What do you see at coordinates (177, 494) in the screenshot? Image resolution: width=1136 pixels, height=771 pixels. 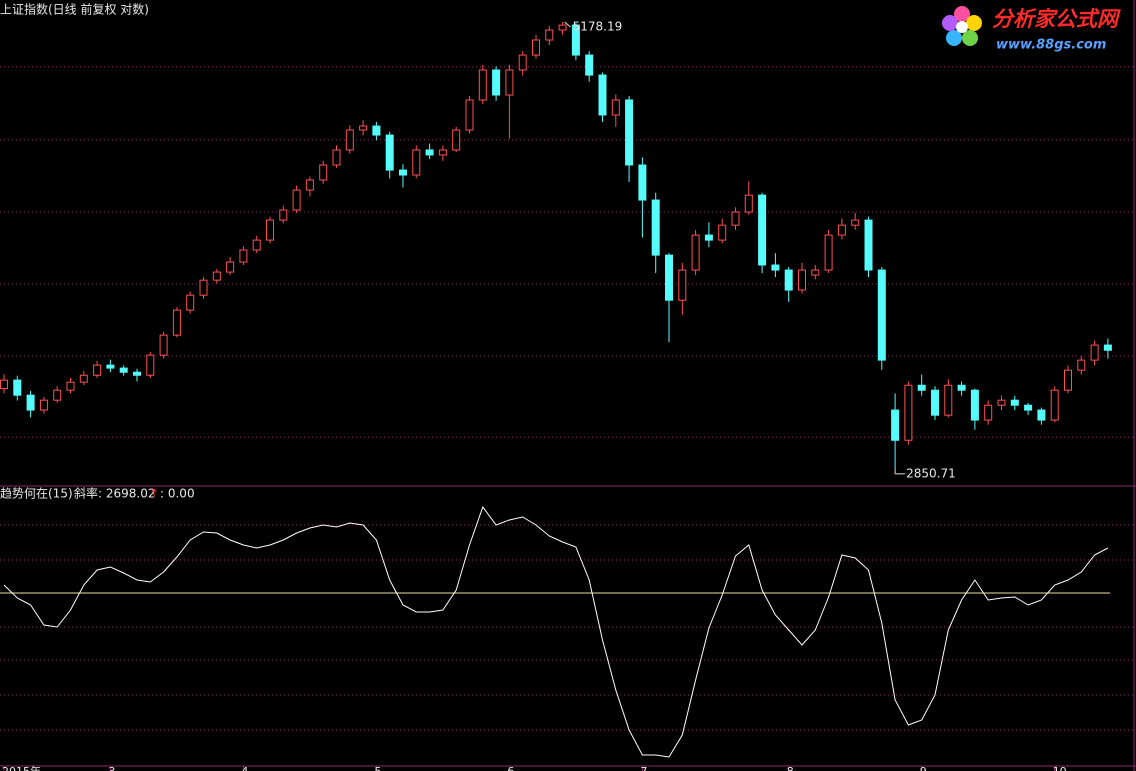 I see `indicator-zero-label: : 0.00` at bounding box center [177, 494].